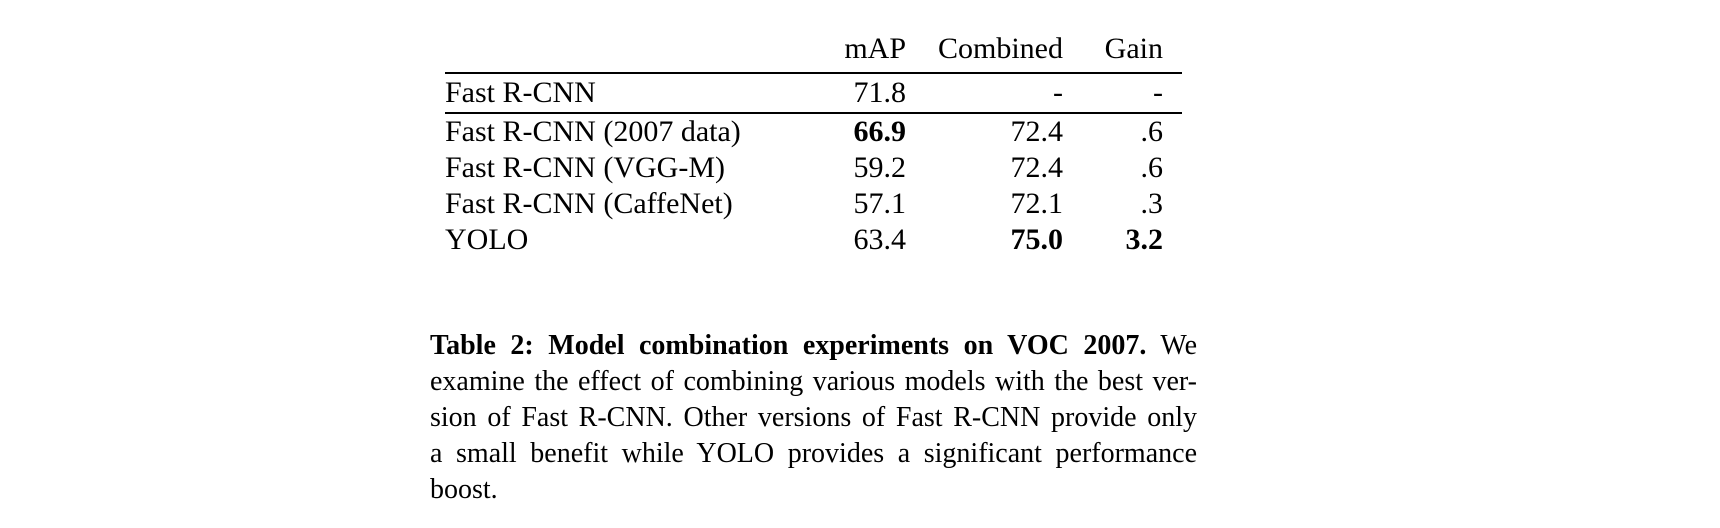 This screenshot has height=528, width=1720. I want to click on map-value-cell: 59.2, so click(880, 167).